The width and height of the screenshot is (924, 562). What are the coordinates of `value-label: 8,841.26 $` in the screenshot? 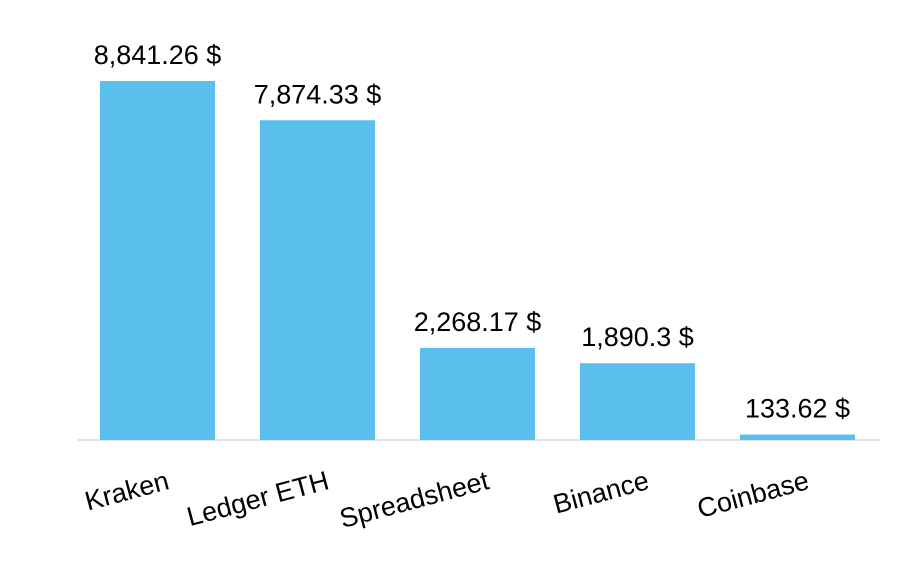 It's located at (158, 55).